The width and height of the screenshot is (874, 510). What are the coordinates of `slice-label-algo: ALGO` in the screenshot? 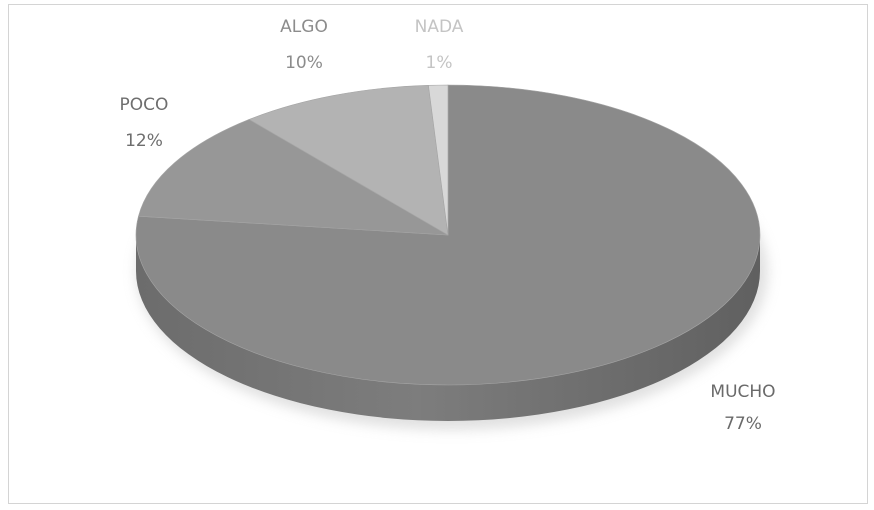 It's located at (304, 27).